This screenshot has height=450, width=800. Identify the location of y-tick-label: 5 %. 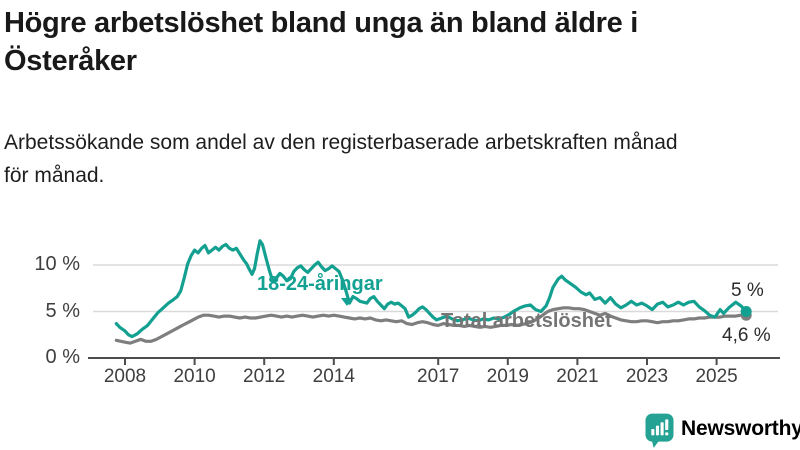
(62, 310).